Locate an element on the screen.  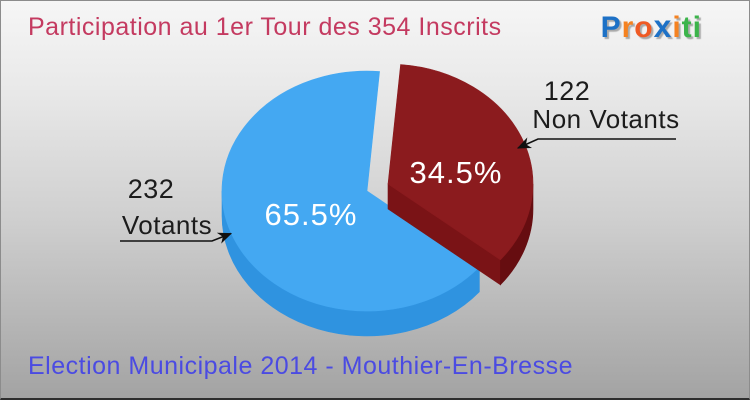
votants-name: Votants is located at coordinates (167, 225).